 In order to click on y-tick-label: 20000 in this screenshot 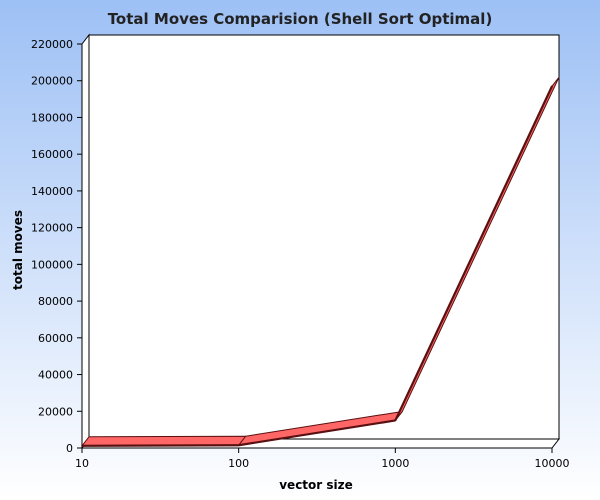, I will do `click(55, 411)`.